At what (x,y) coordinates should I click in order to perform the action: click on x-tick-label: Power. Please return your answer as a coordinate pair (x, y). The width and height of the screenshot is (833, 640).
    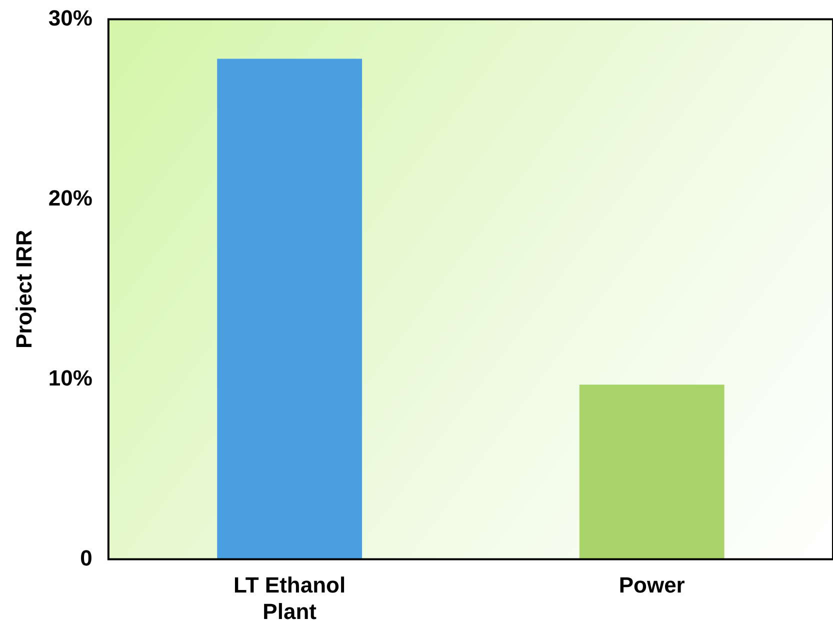
    Looking at the image, I should click on (652, 585).